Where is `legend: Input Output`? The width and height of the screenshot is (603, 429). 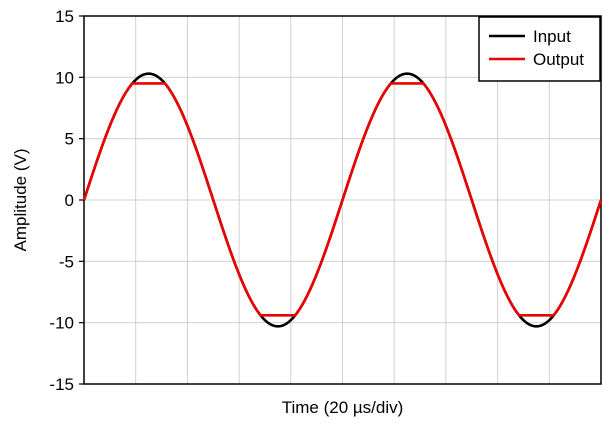 legend: Input Output is located at coordinates (539, 49).